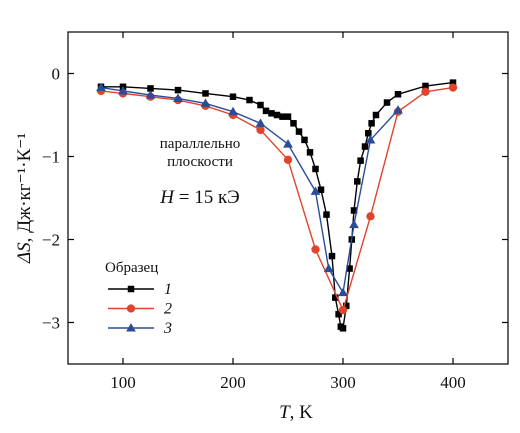 This screenshot has width=520, height=433. What do you see at coordinates (51, 323) in the screenshot?
I see `y-tick-label: −3` at bounding box center [51, 323].